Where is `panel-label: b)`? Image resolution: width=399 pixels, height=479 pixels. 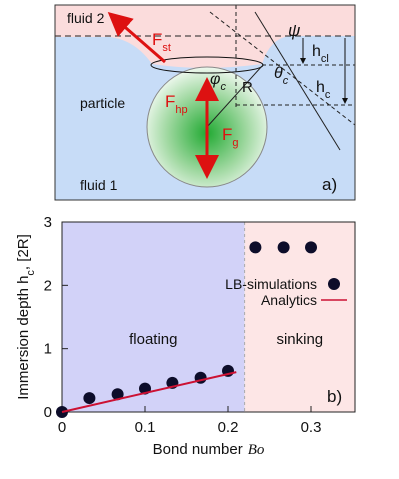 panel-label: b) is located at coordinates (334, 396).